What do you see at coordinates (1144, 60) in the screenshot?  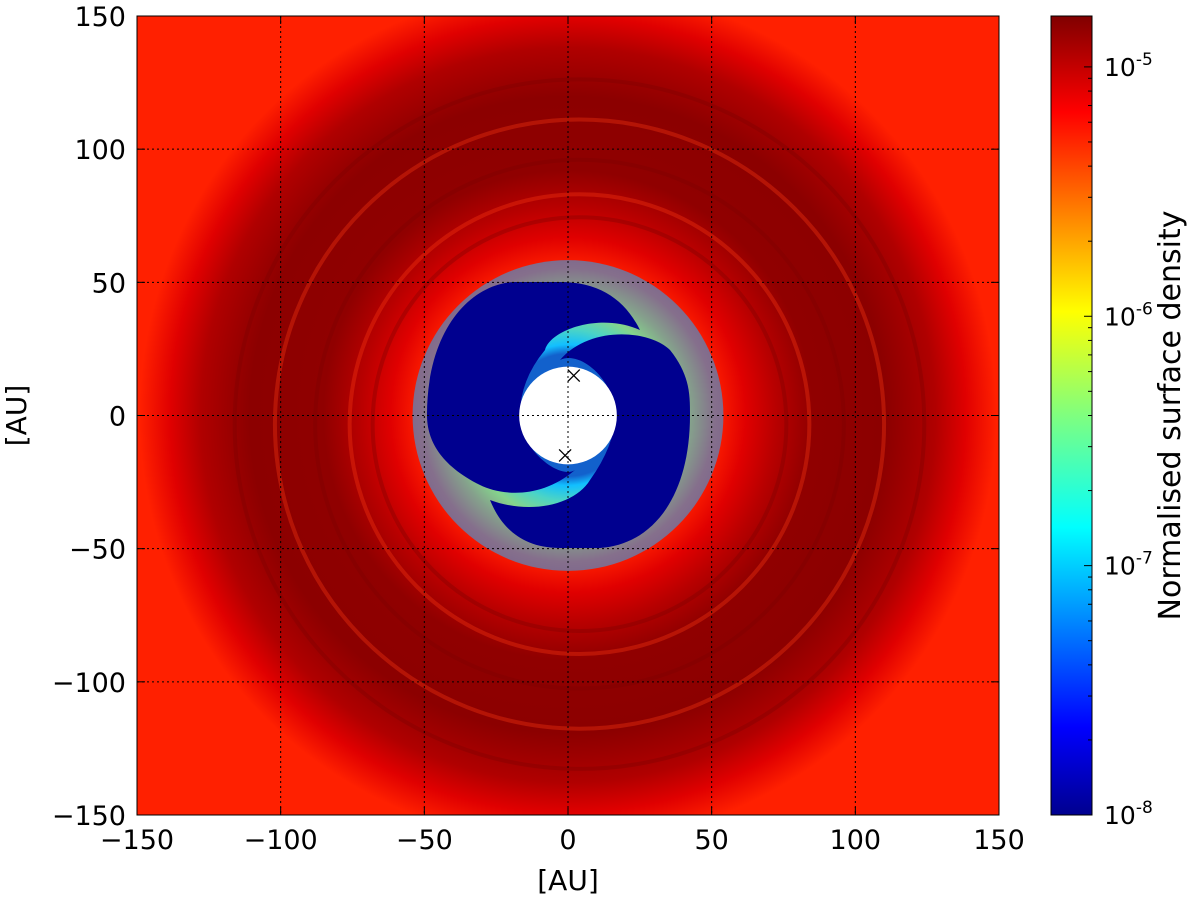 I see `colorbar-tick-exponent: -5` at bounding box center [1144, 60].